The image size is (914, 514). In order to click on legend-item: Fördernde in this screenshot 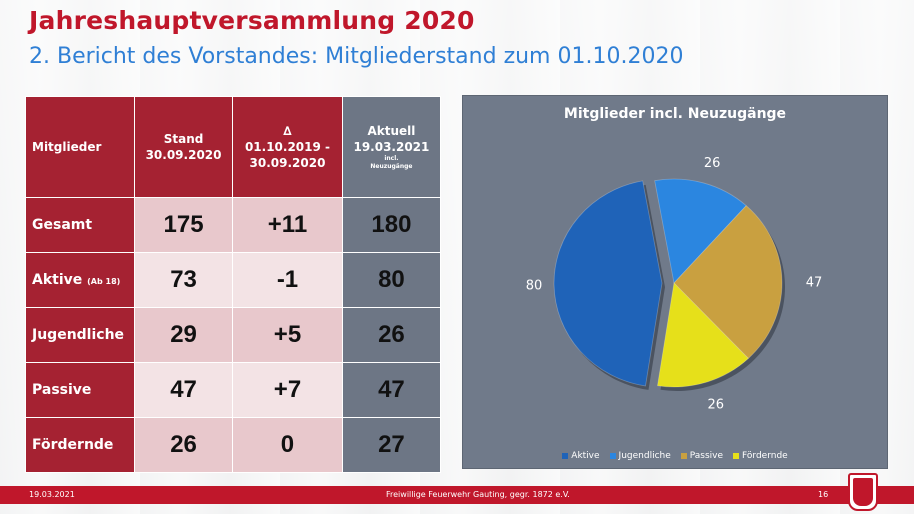, I will do `click(760, 456)`.